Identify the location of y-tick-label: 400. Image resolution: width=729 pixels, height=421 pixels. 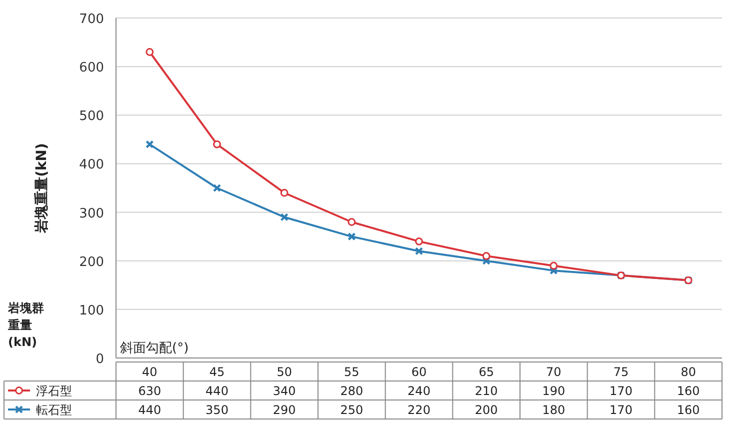
(91, 165).